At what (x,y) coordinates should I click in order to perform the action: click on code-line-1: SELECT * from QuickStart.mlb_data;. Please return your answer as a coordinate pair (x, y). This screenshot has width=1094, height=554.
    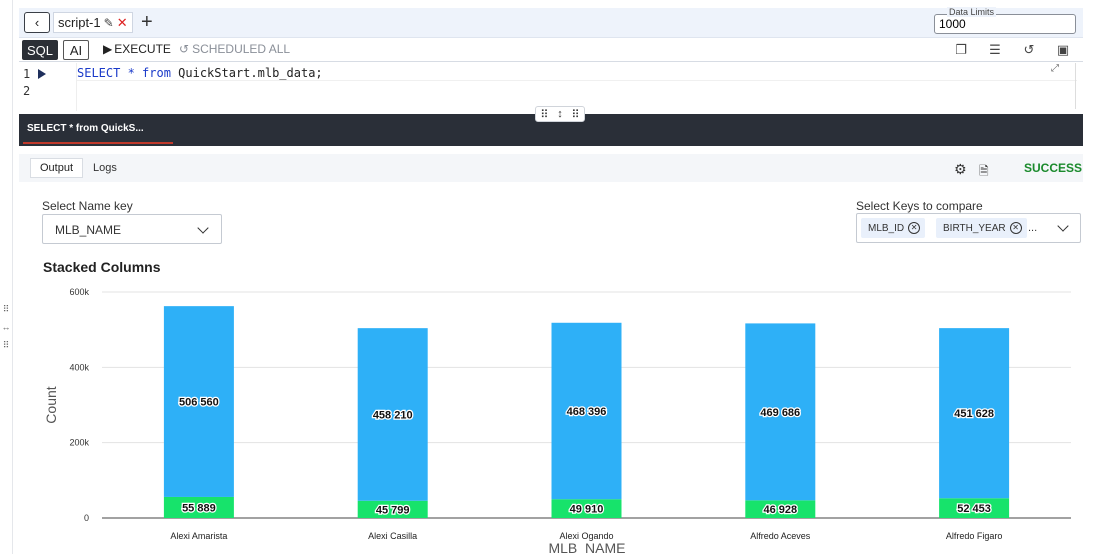
    Looking at the image, I should click on (200, 73).